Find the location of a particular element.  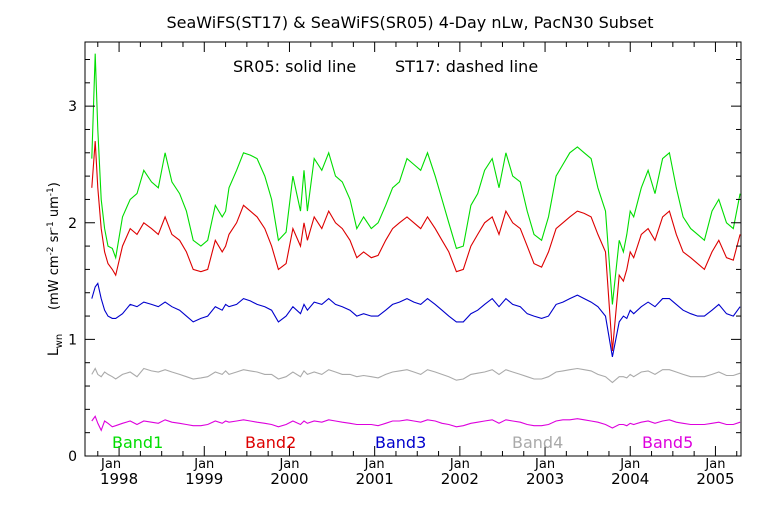

y-label-units-part: sr is located at coordinates (54, 238).